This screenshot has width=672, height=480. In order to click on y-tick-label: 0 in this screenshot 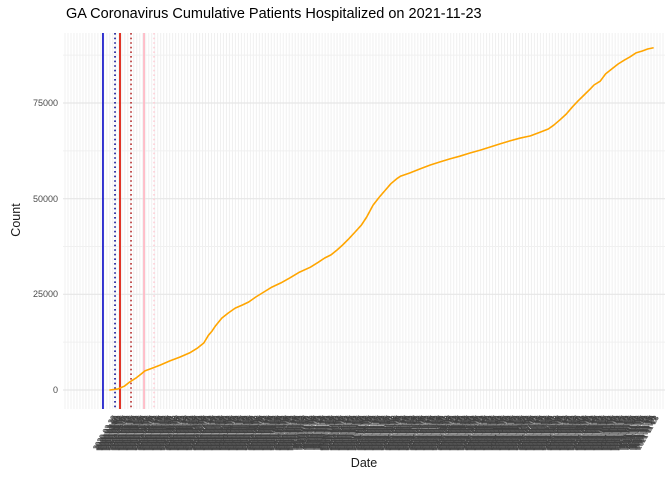, I will do `click(55, 390)`.